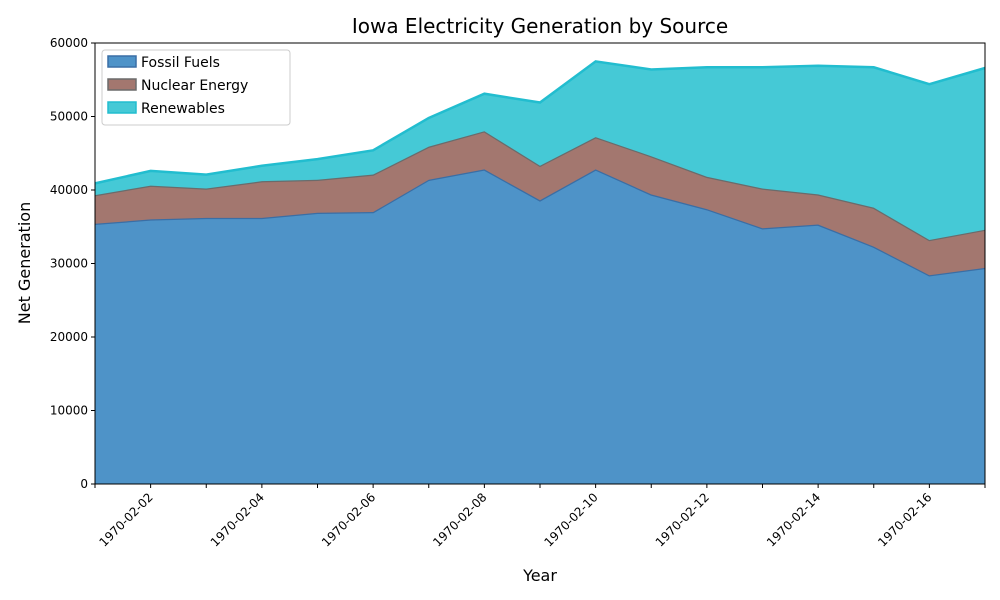 The height and width of the screenshot is (600, 1000). I want to click on y-tick-label: 30000, so click(69, 264).